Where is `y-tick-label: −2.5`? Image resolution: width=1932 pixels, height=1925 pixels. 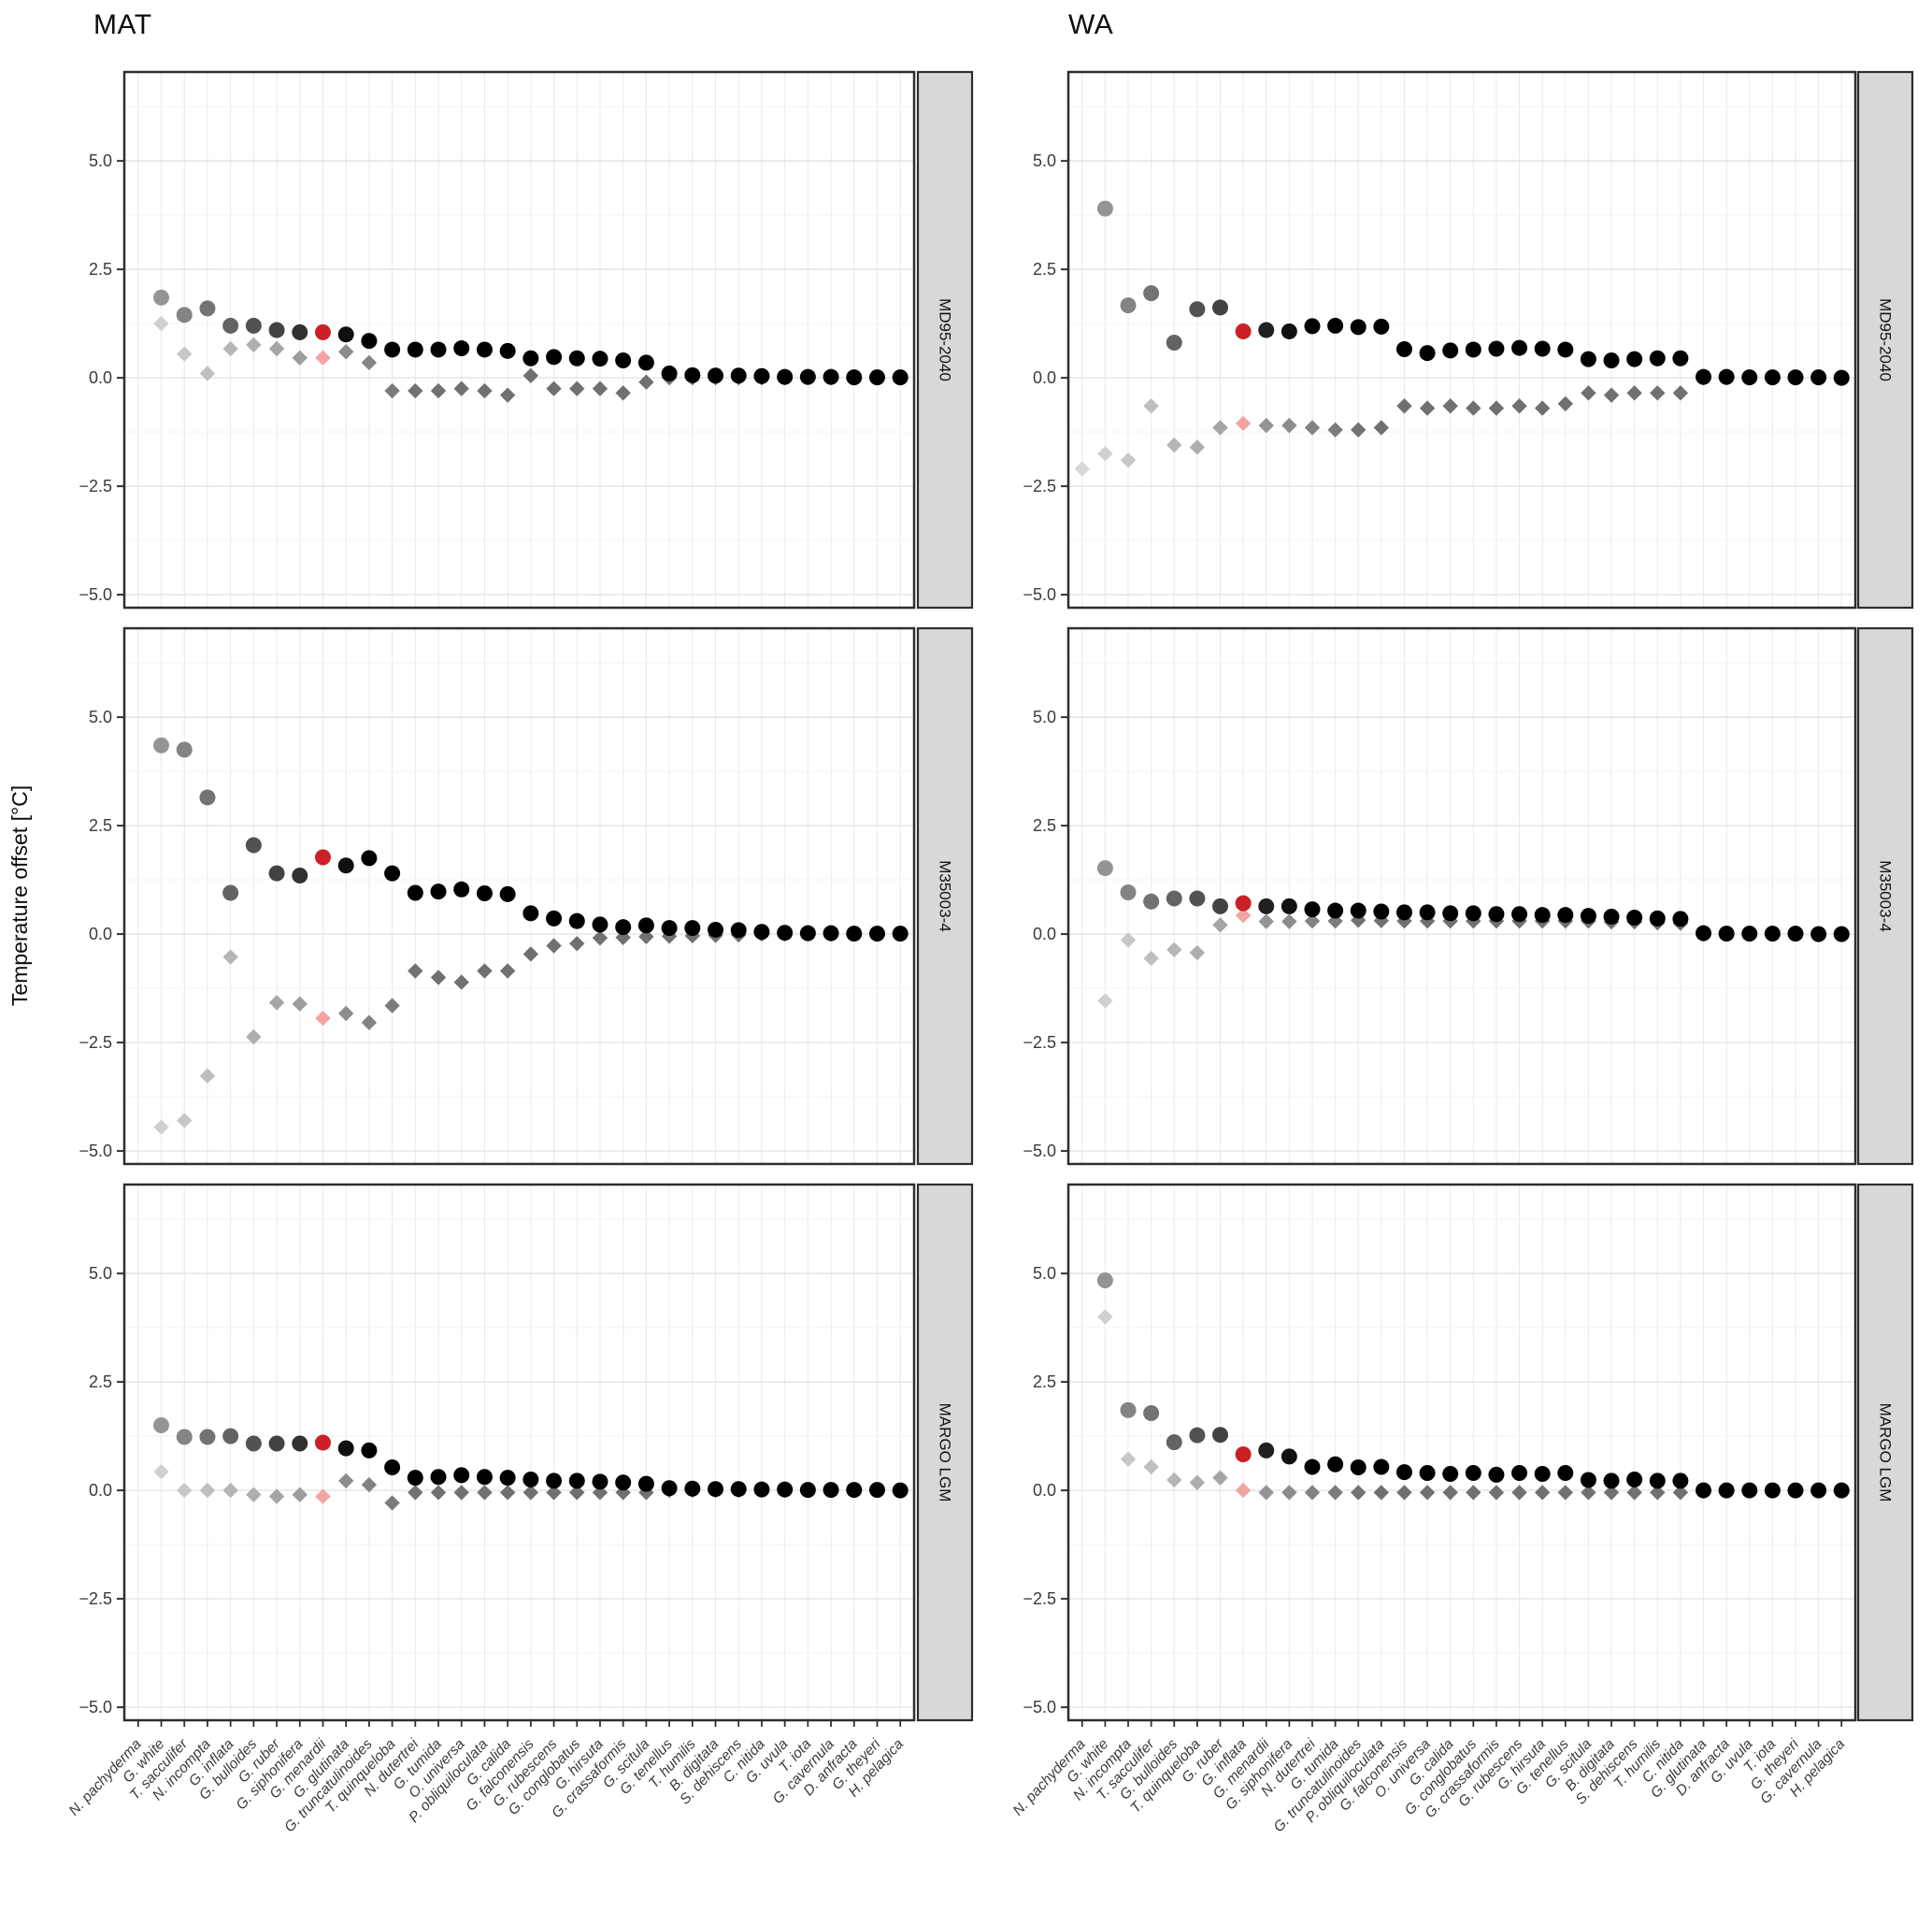
y-tick-label: −2.5 is located at coordinates (1039, 486).